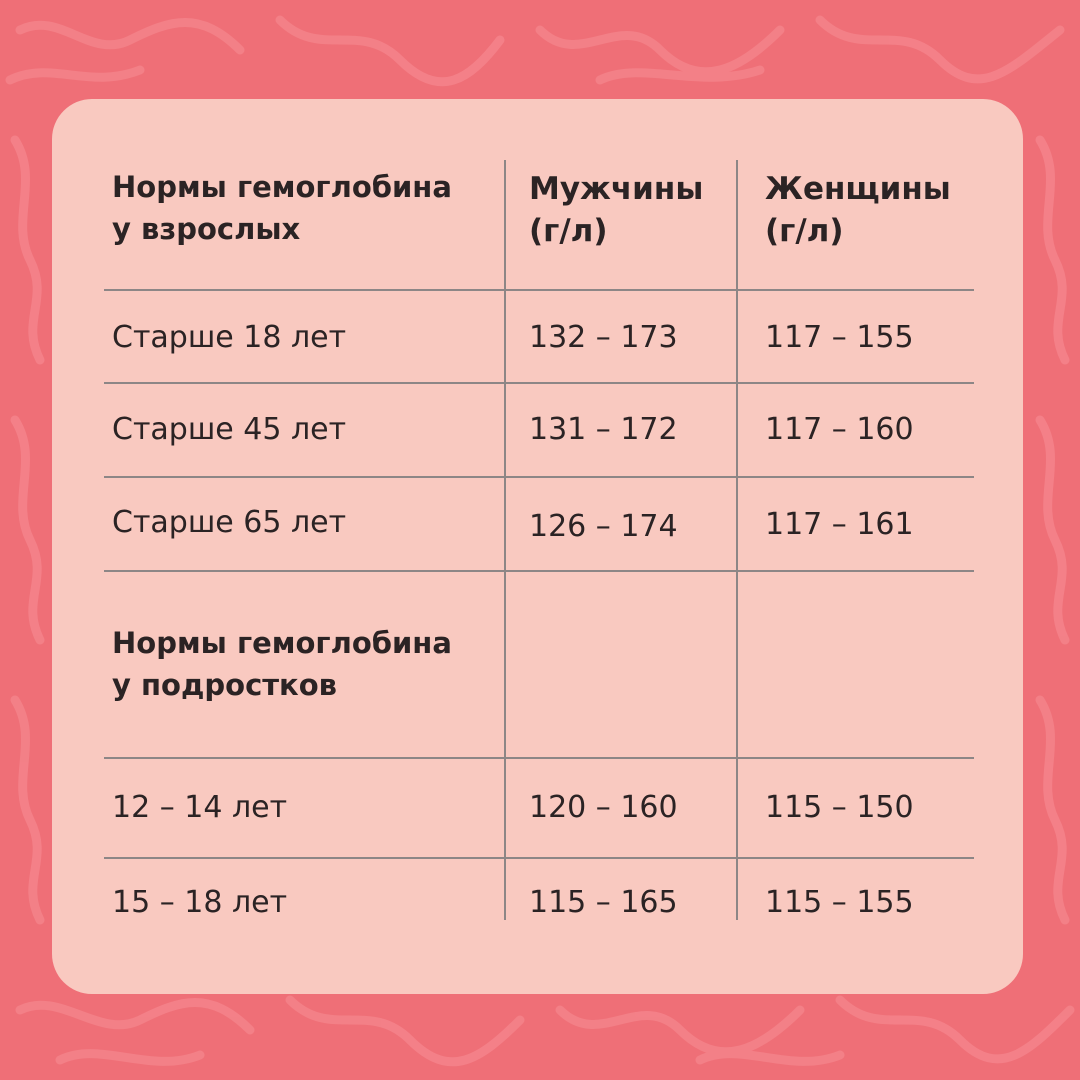 The image size is (1080, 1080). What do you see at coordinates (603, 902) in the screenshot?
I see `teen-row-2-men: 115 – 165` at bounding box center [603, 902].